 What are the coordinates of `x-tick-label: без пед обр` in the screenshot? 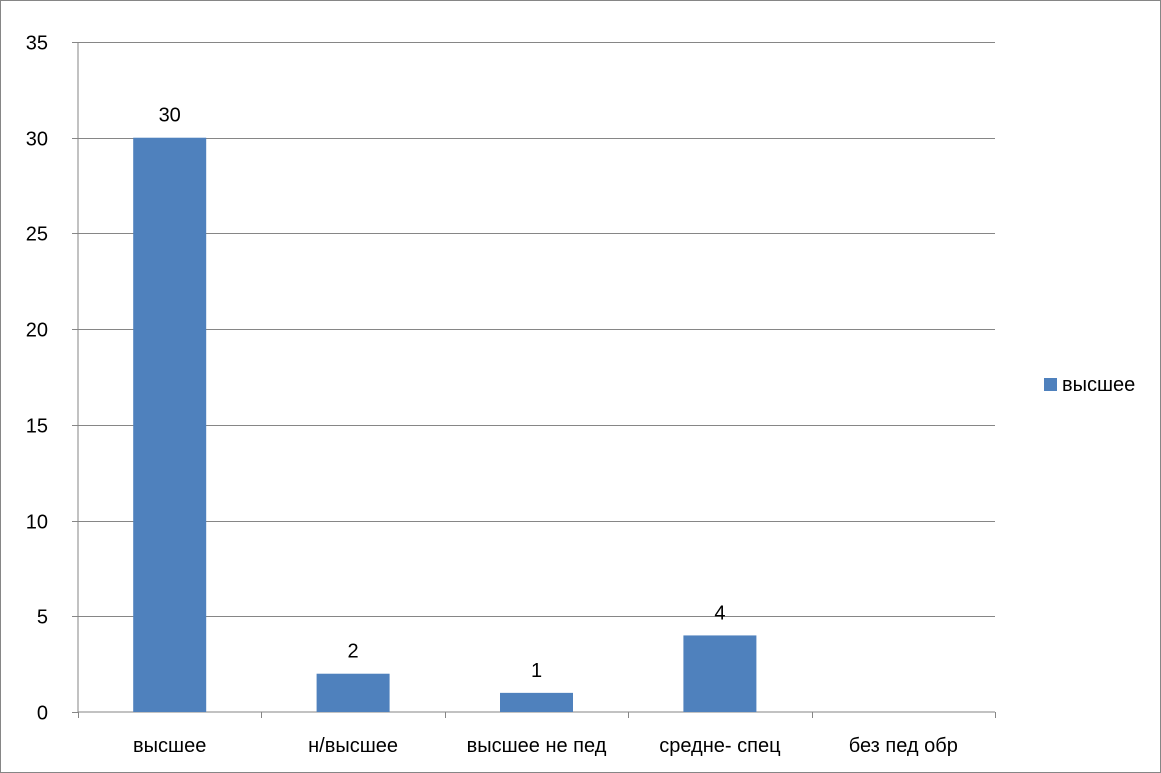 It's located at (903, 746).